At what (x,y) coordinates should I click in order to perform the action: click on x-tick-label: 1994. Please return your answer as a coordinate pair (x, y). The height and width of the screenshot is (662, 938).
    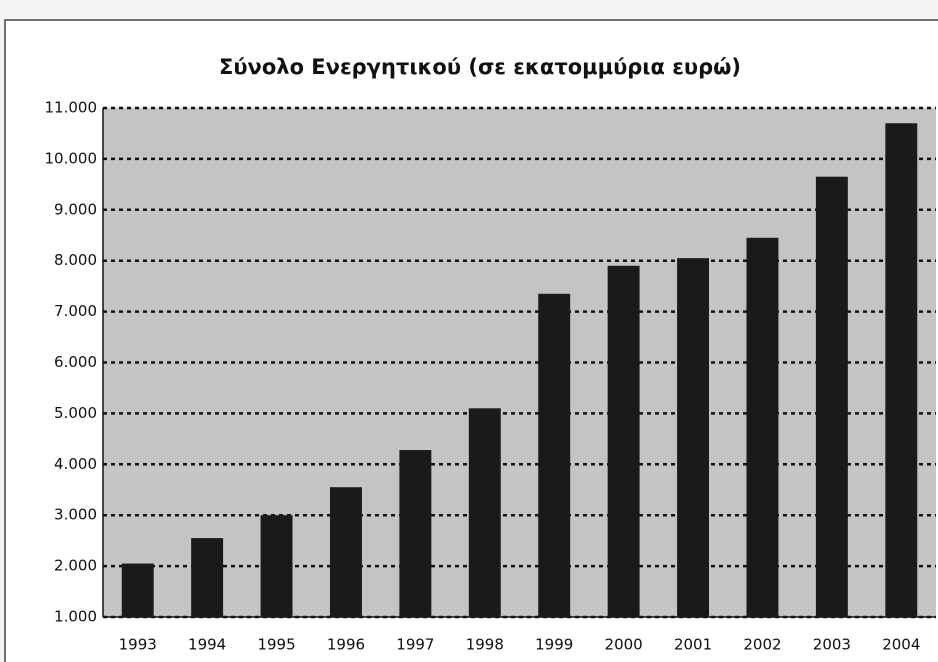
    Looking at the image, I should click on (207, 645).